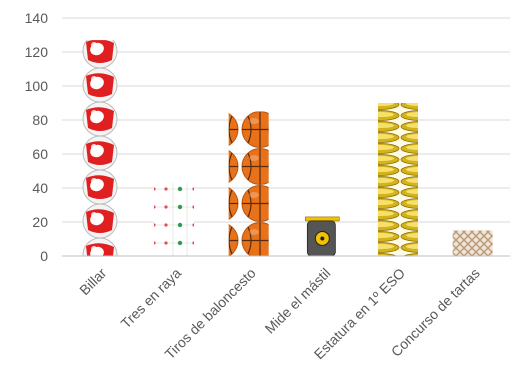 The height and width of the screenshot is (392, 521). I want to click on coin-stack-icon, so click(398, 179).